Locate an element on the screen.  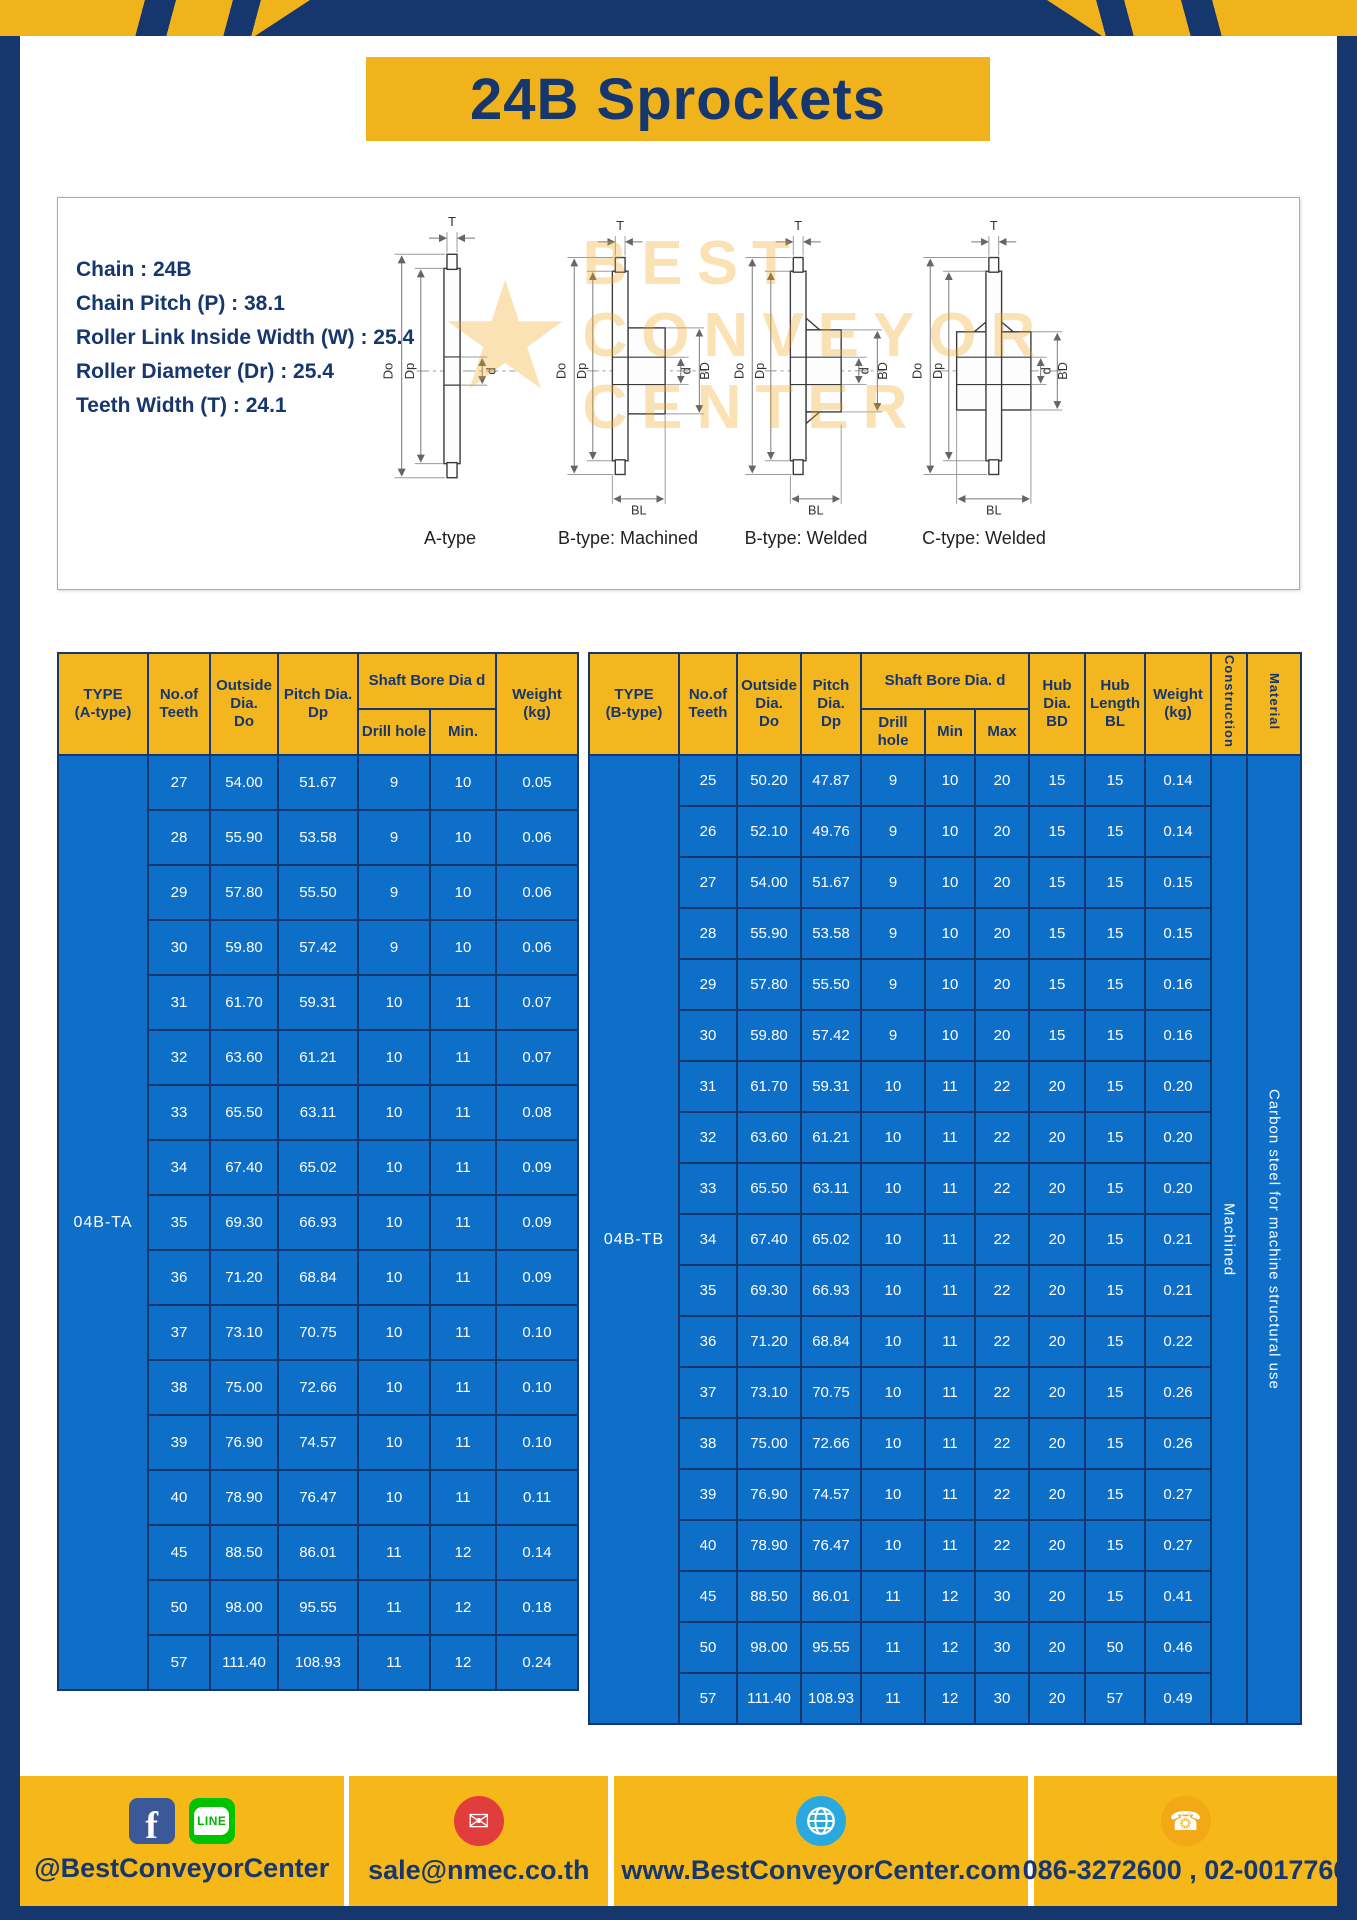
table-cell: 68.84 is located at coordinates (831, 1341).